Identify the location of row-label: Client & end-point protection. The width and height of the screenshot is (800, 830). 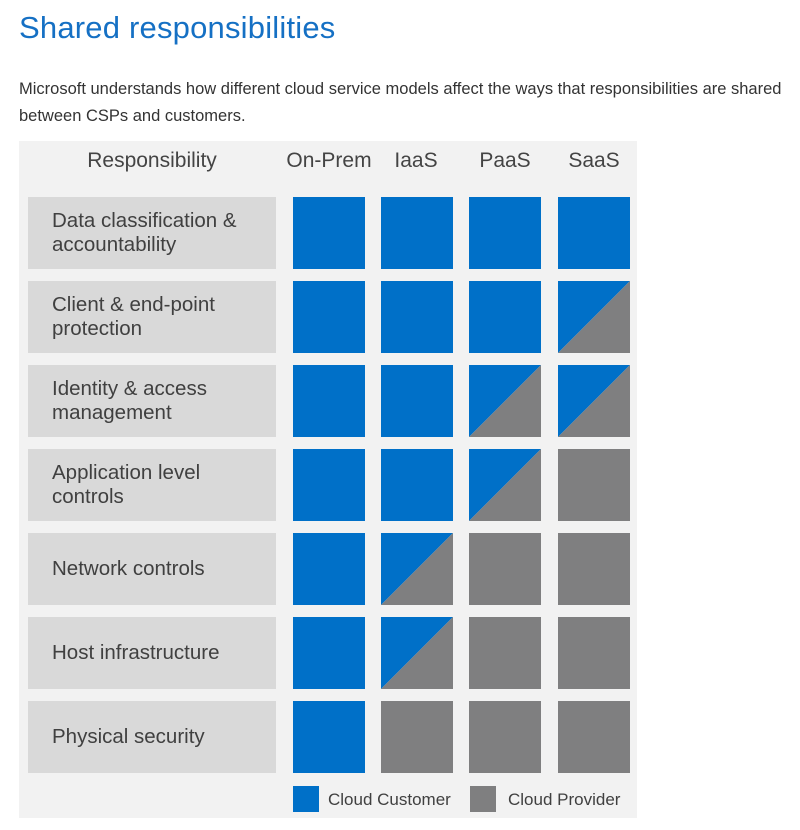
(152, 317).